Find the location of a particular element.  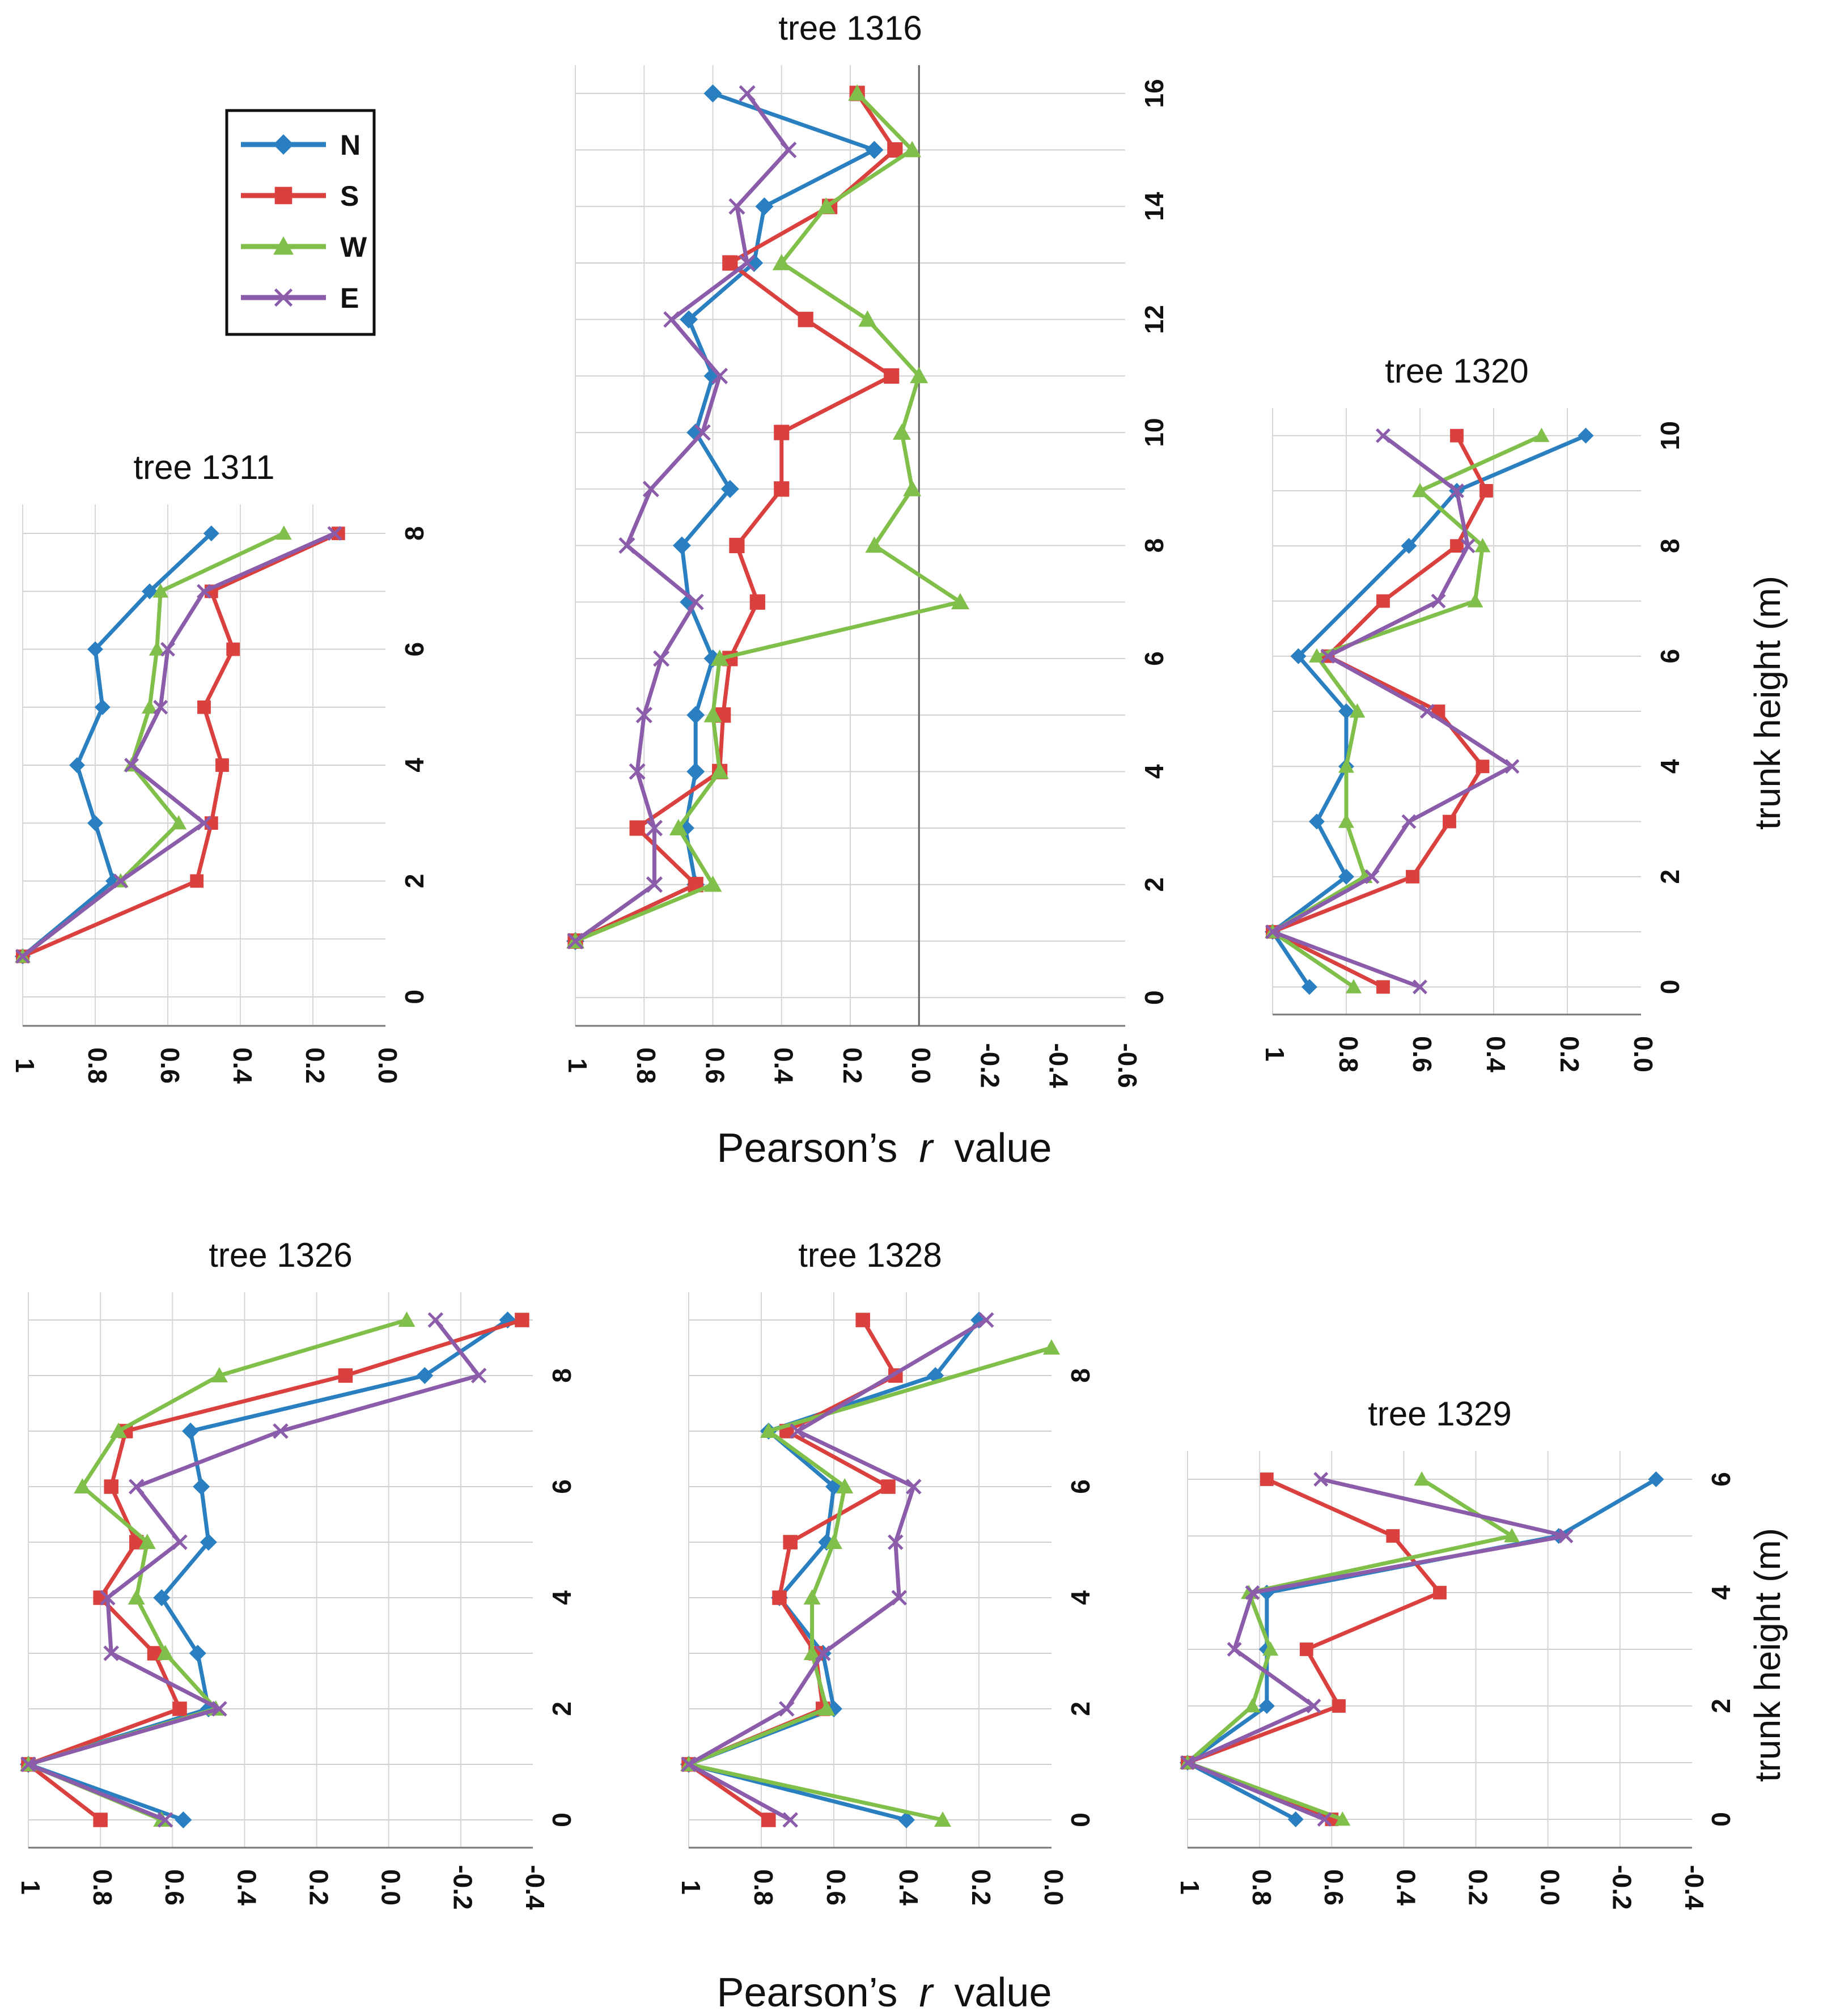

y-tick-label: 4 is located at coordinates (561, 1597).